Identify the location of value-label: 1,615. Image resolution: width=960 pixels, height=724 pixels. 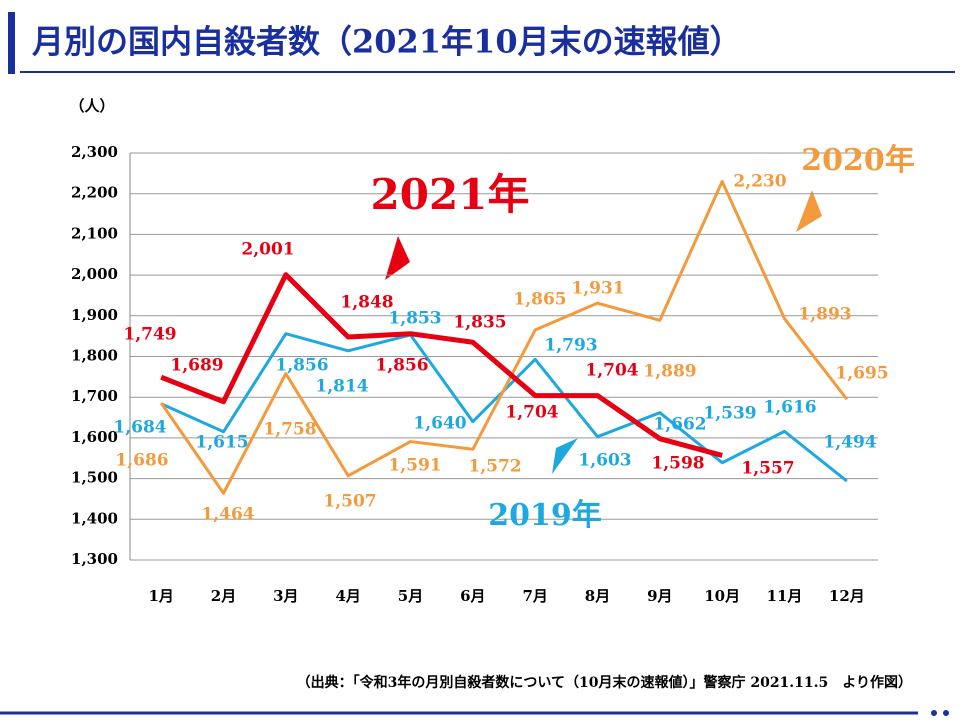
(221, 443).